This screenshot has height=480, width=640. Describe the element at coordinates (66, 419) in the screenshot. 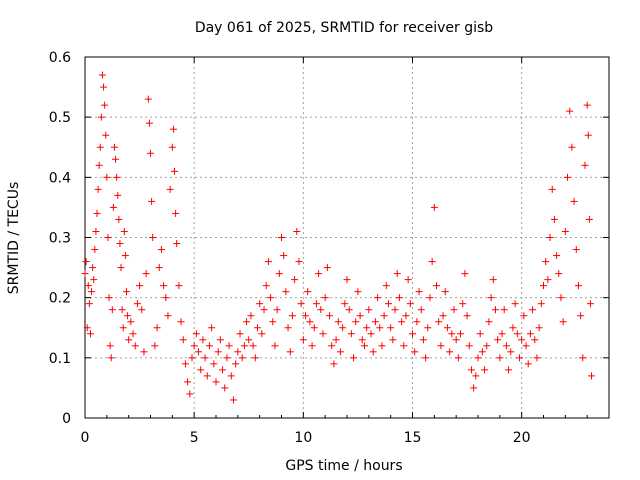

I see `y-tick-label: 0` at that location.